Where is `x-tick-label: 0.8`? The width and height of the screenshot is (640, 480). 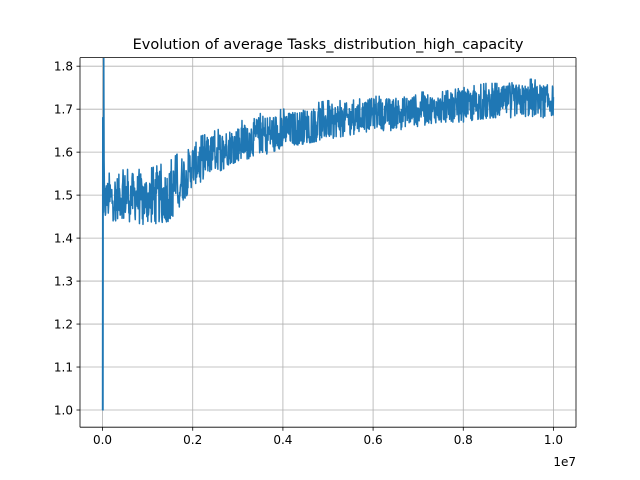
x-tick-label: 0.8 is located at coordinates (463, 440).